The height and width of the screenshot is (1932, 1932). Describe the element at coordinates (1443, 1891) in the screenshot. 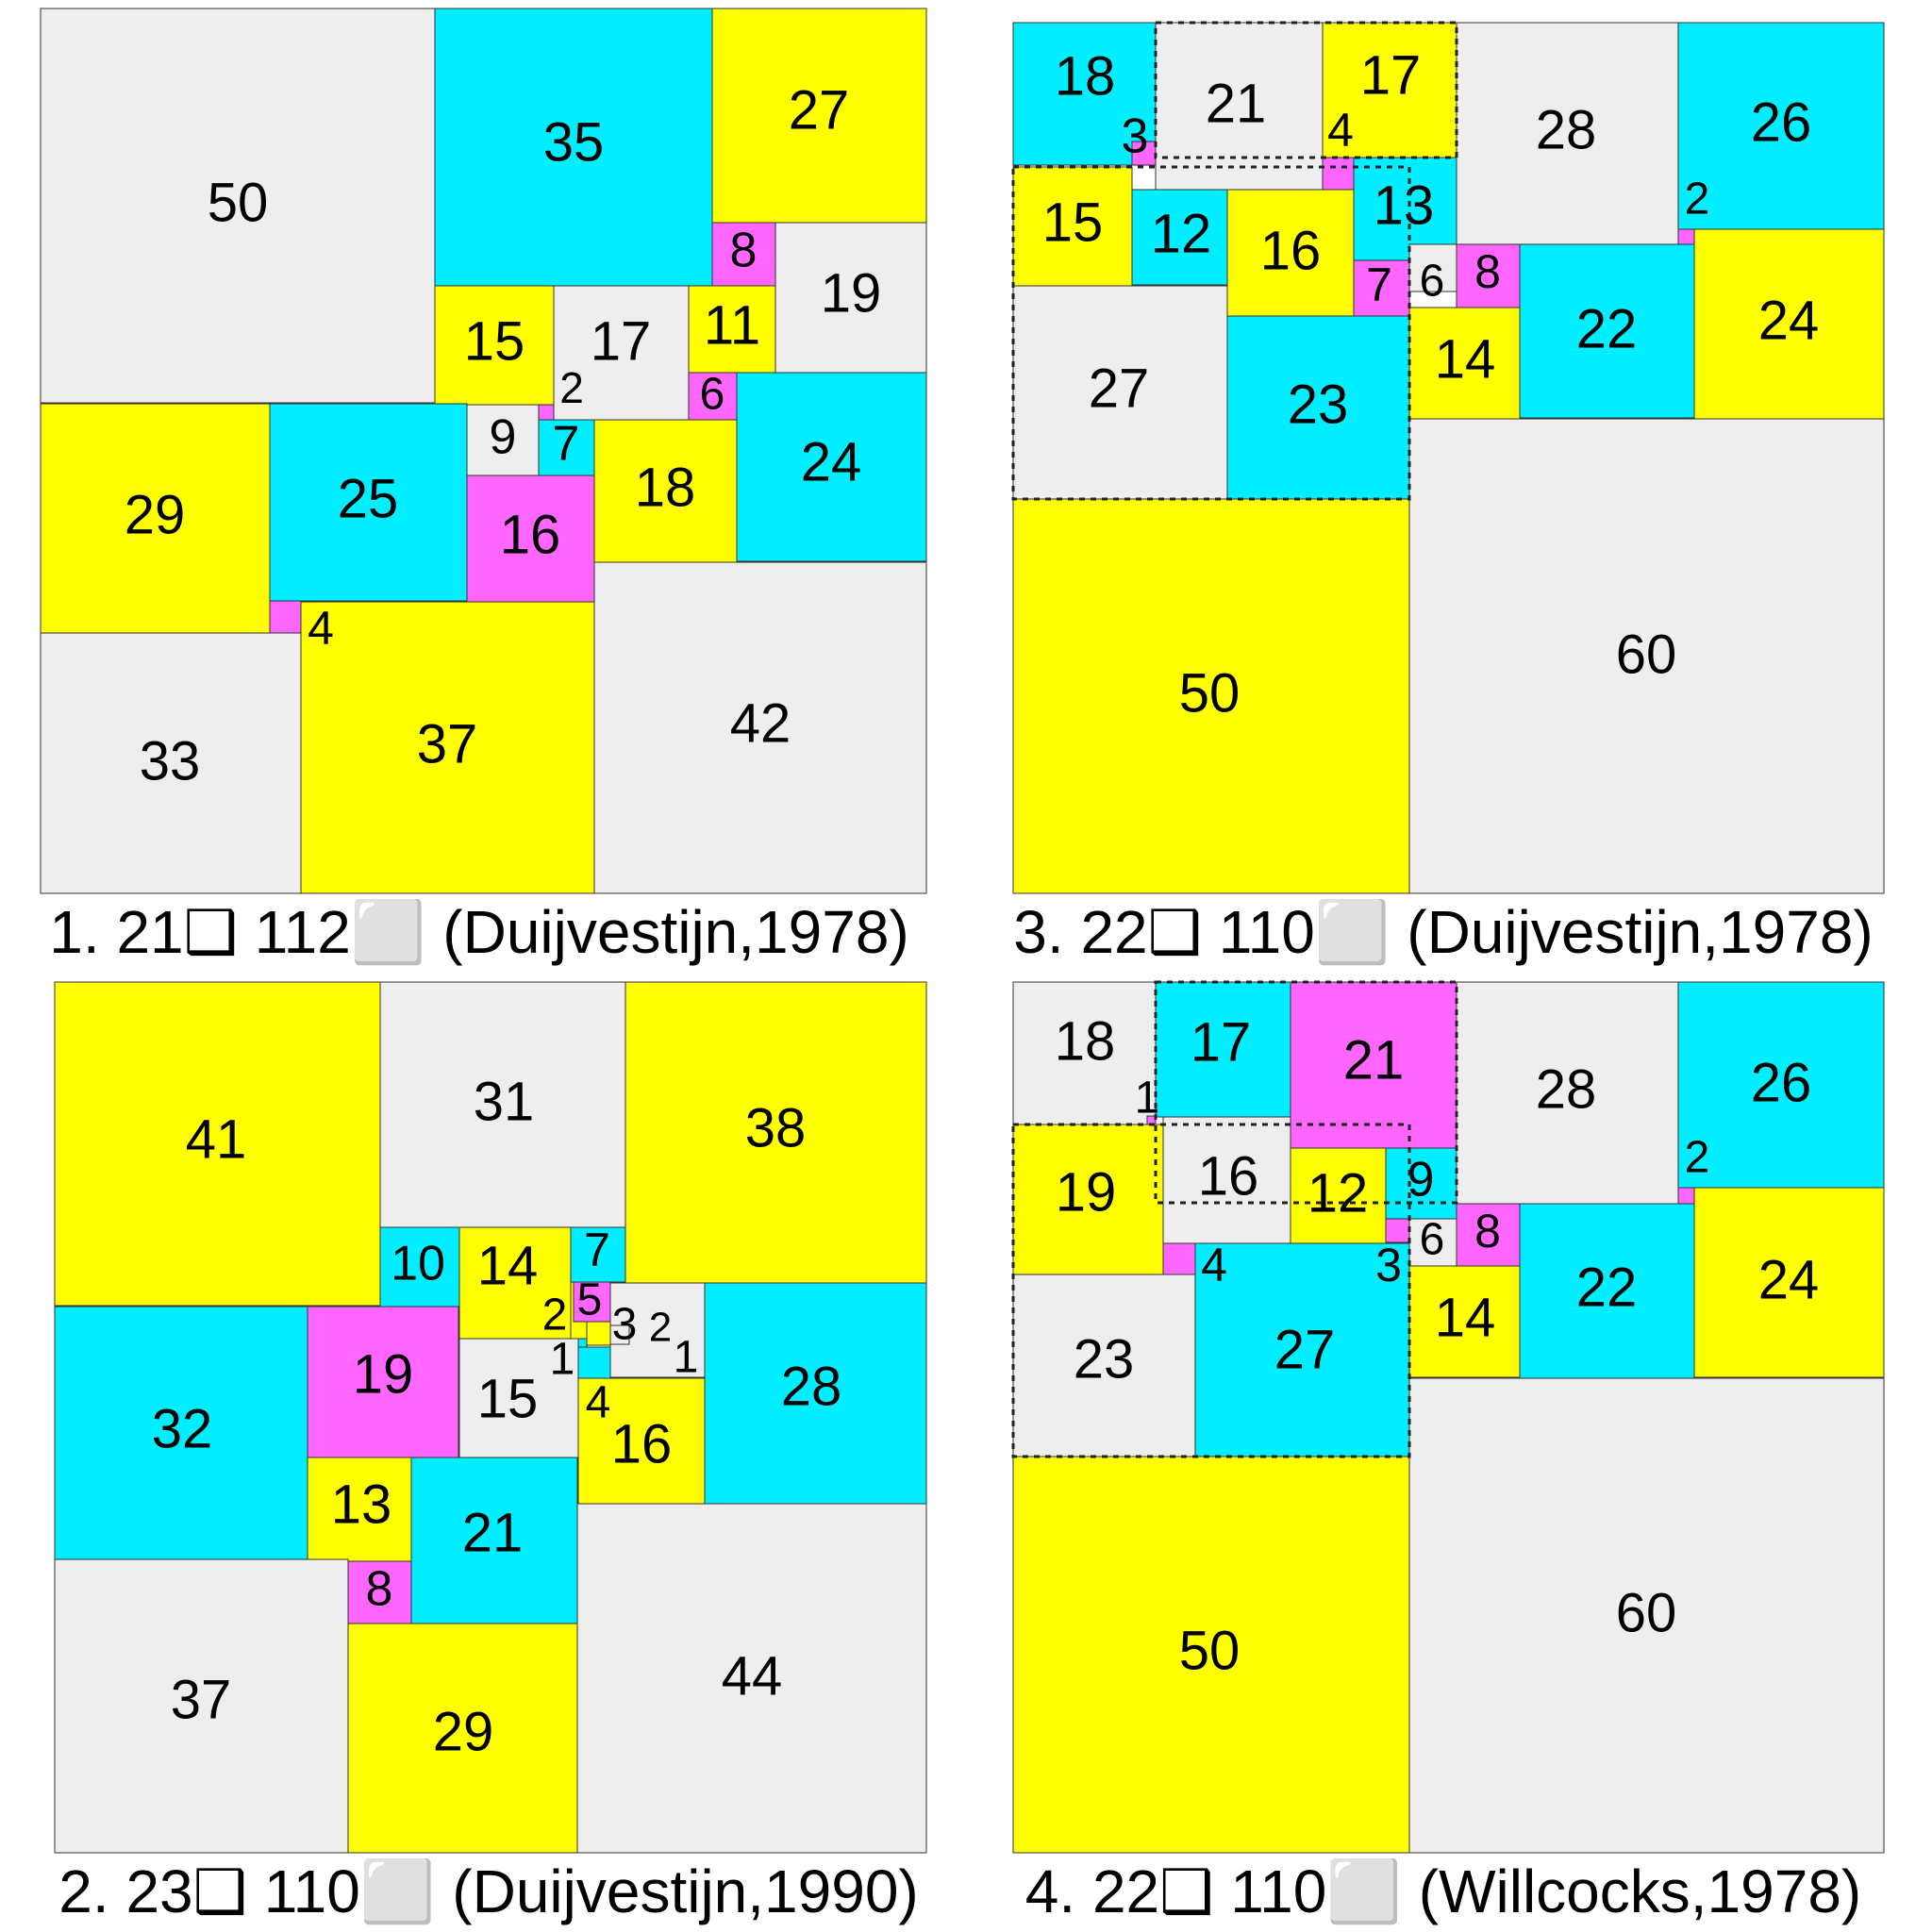

I see `tiling-caption: 4. 22❑ 110⬜ (Willcocks,1978)` at that location.